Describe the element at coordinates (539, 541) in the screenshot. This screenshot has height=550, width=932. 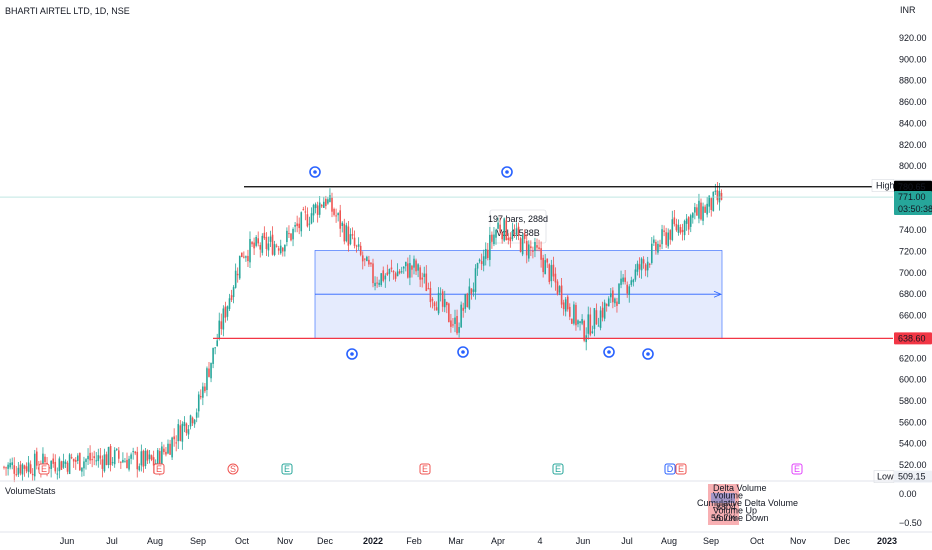
I see `x-tick-label: 4` at that location.